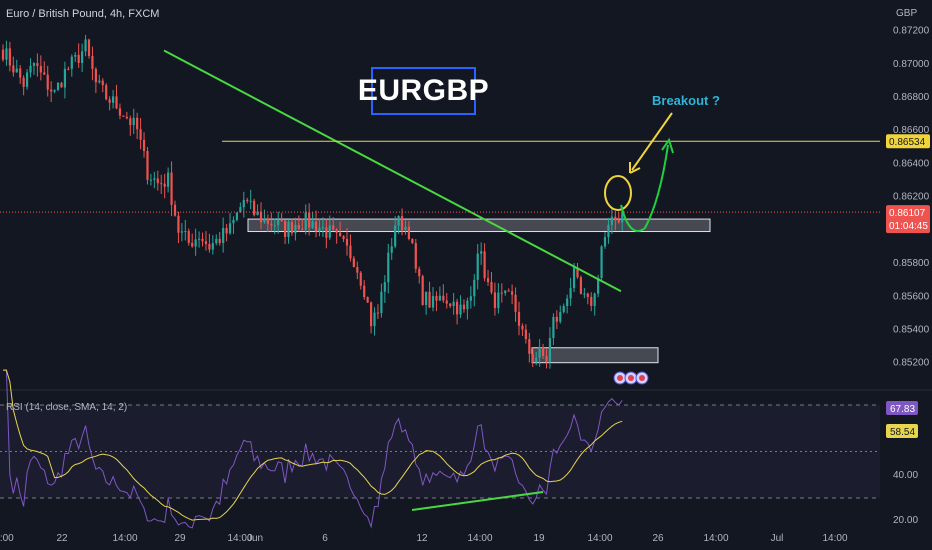 Image resolution: width=932 pixels, height=550 pixels. I want to click on price-tick-label: 0.86600, so click(911, 130).